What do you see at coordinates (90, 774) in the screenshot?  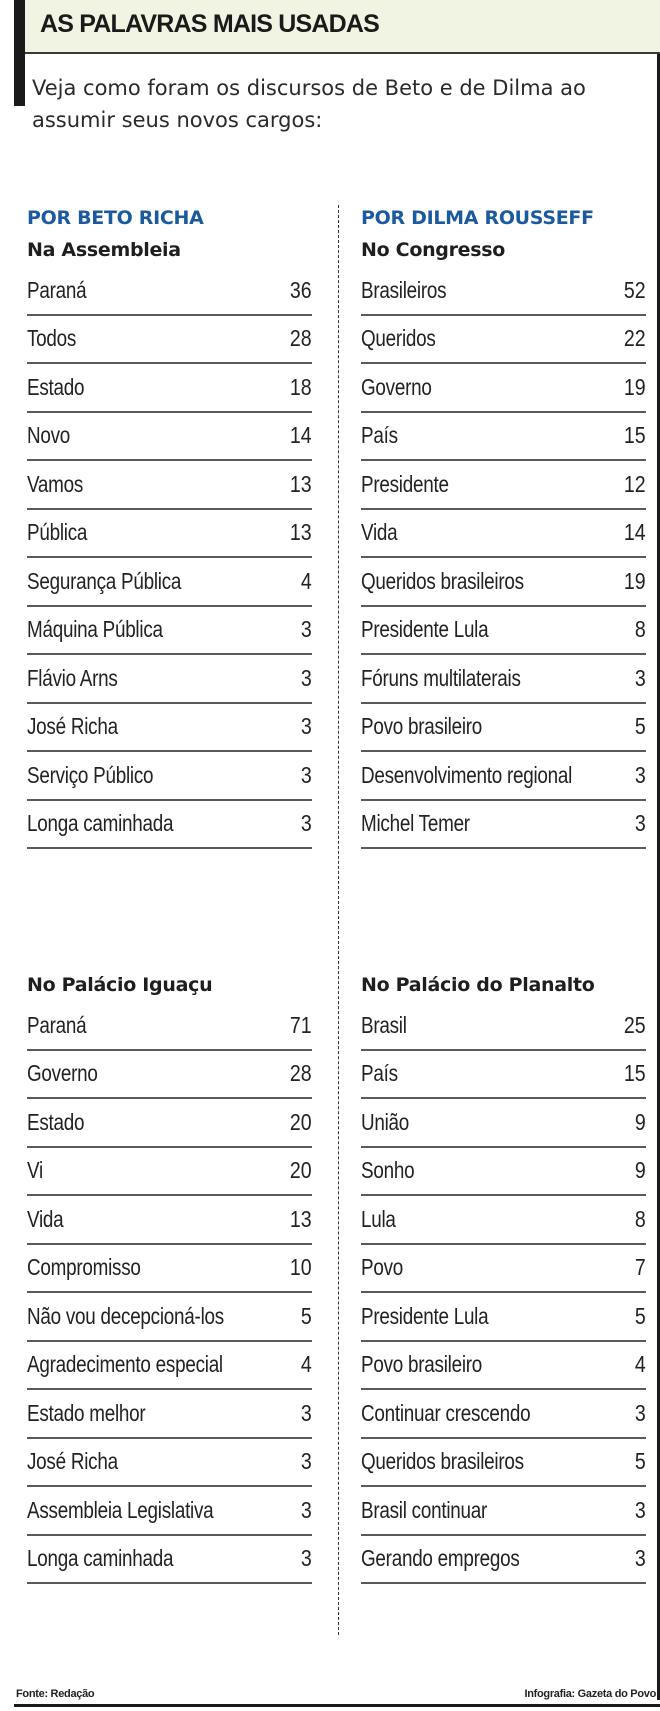 I see `word-label: Serviço Público` at bounding box center [90, 774].